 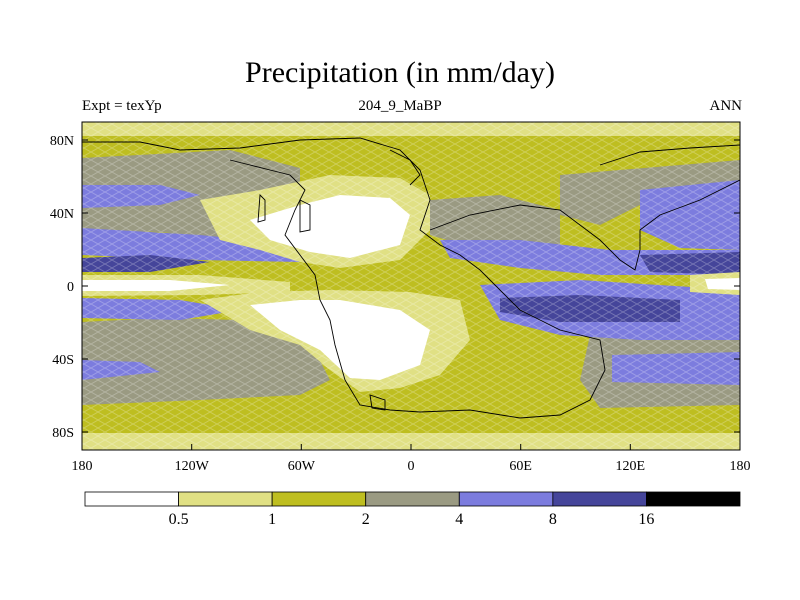 I want to click on lon-label-60w: 60W, so click(x=302, y=466).